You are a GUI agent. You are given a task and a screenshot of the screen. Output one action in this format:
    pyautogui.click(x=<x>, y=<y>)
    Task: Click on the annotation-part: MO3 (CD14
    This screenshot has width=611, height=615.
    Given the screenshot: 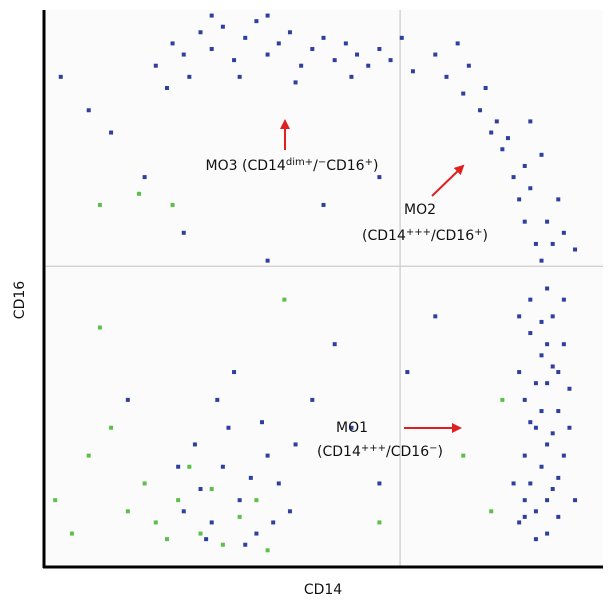 What is the action you would take?
    pyautogui.click(x=246, y=166)
    